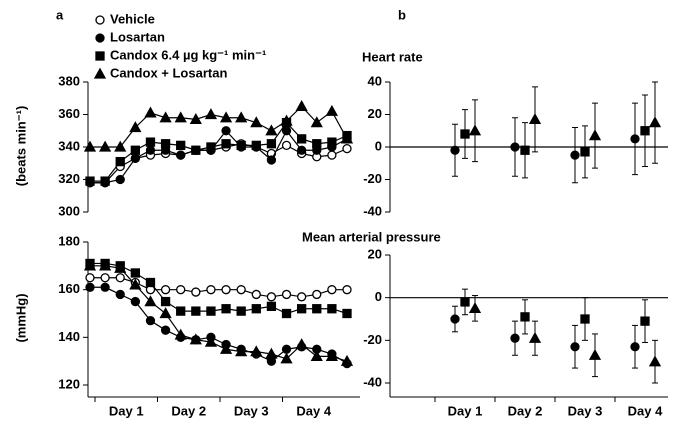 The height and width of the screenshot is (422, 679). Describe the element at coordinates (188, 54) in the screenshot. I see `legend-label: Candox 6.4 µg kg⁻¹ min⁻¹` at that location.